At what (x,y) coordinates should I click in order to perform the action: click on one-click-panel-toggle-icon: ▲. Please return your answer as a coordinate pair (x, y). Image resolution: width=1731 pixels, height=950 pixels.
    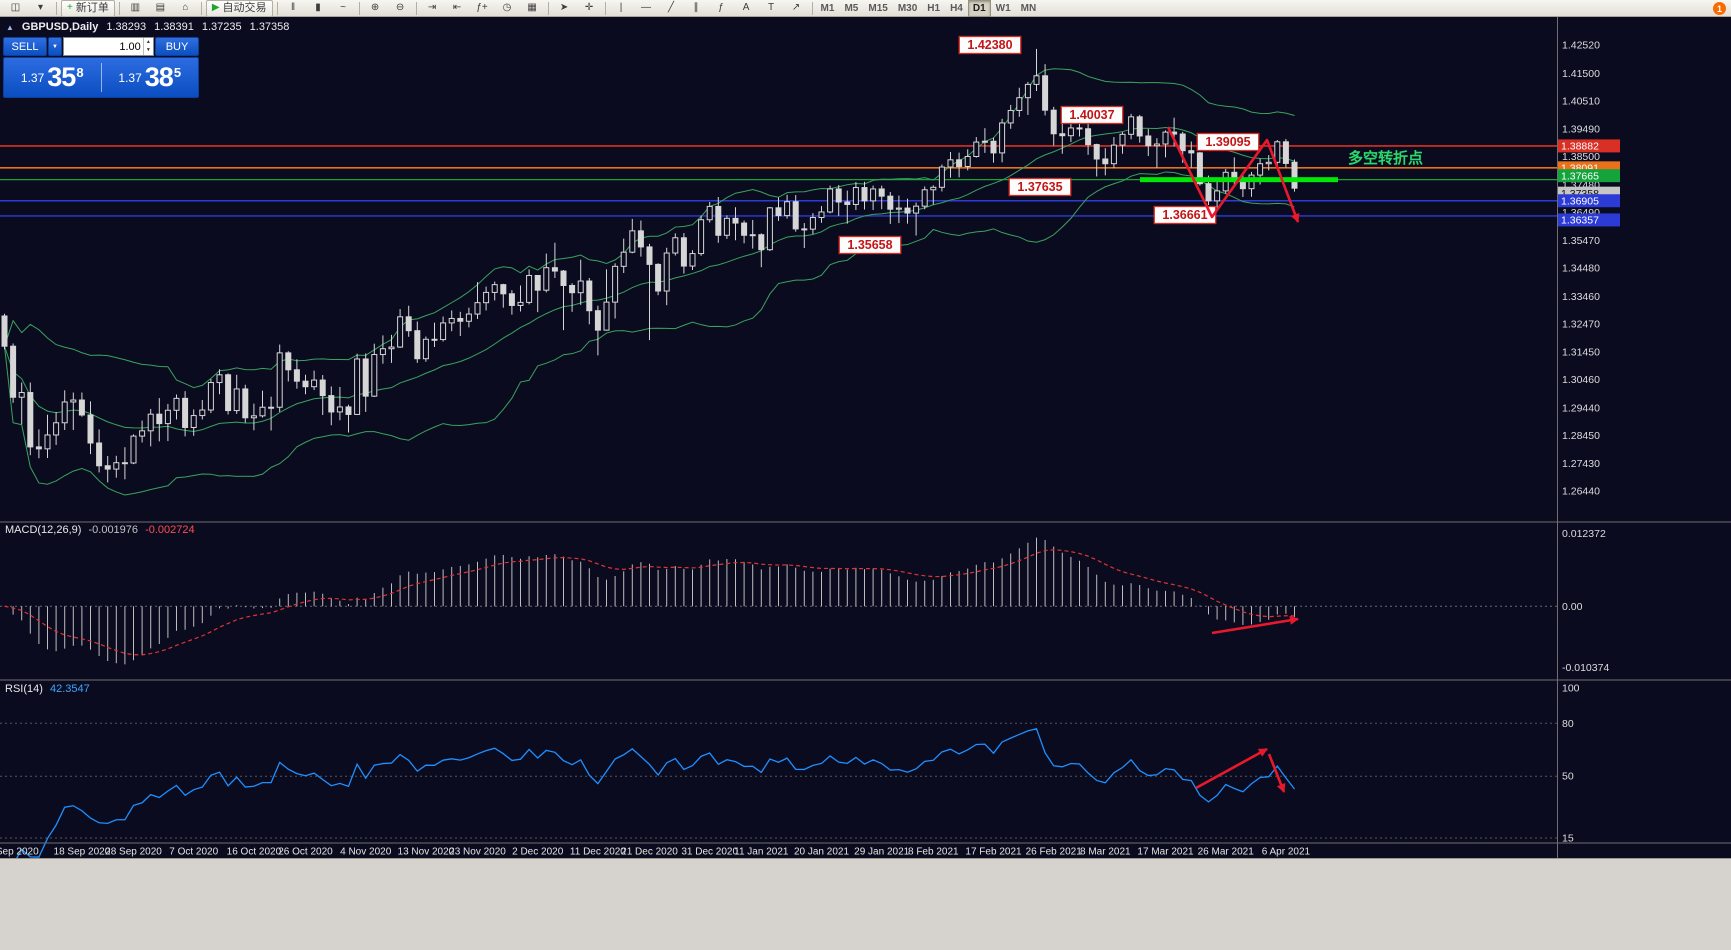
    Looking at the image, I should click on (10, 27).